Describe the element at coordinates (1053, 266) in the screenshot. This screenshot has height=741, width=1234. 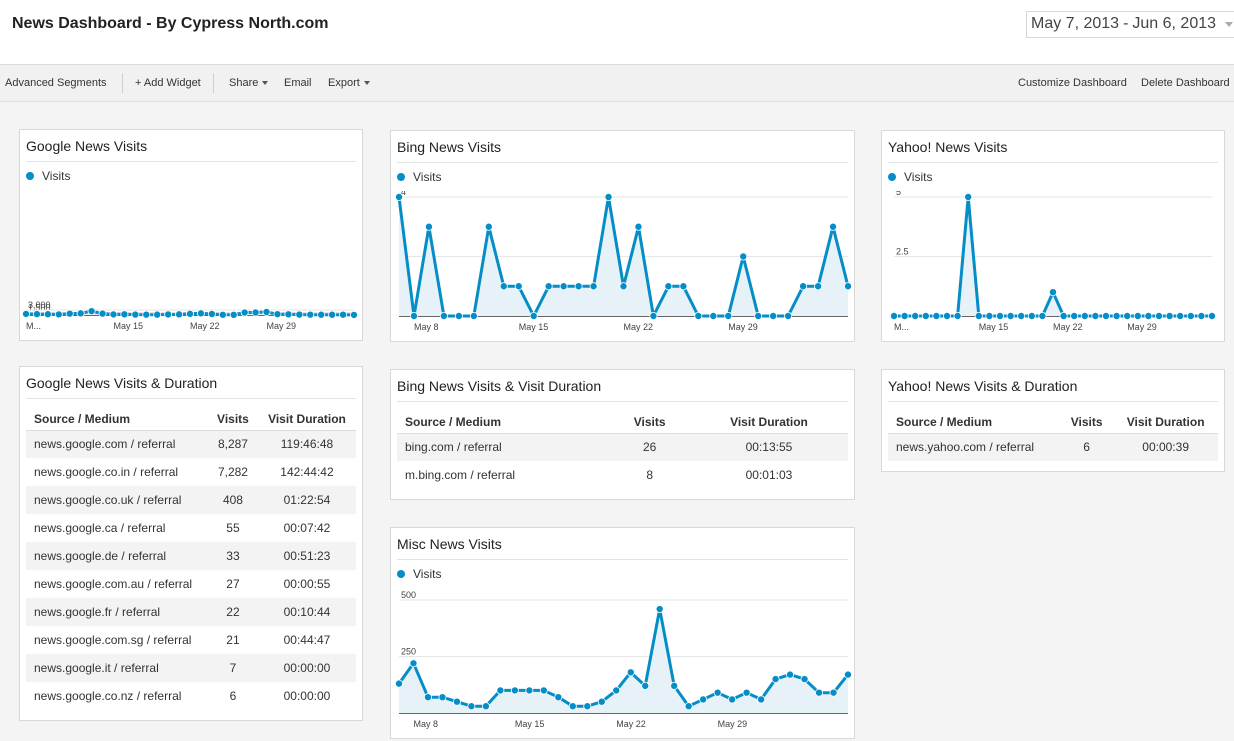
I see `yahoo-visits-chart: 2.5 5 M... May 15 May 22 May 29` at that location.